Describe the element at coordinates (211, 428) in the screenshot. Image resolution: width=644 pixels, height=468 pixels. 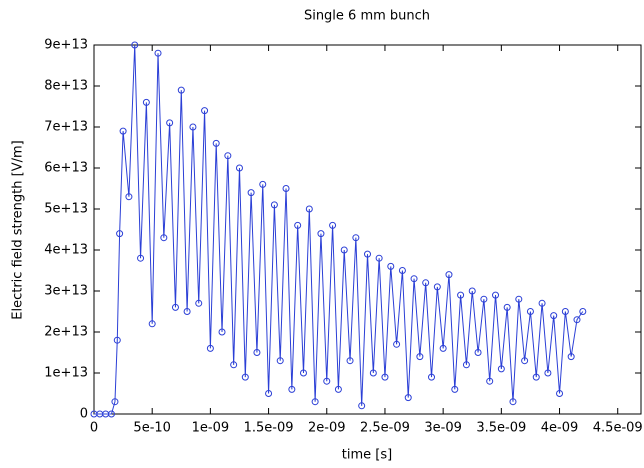
I see `x-tick-label: 1e-09` at that location.